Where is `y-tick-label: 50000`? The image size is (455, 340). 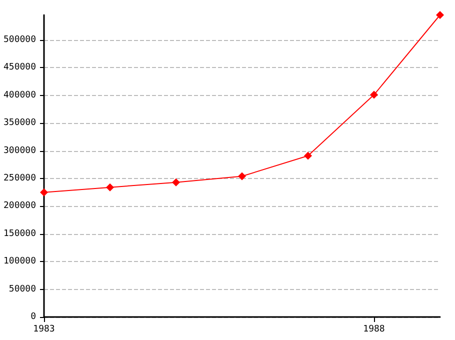
y-tick-label: 50000 is located at coordinates (22, 289).